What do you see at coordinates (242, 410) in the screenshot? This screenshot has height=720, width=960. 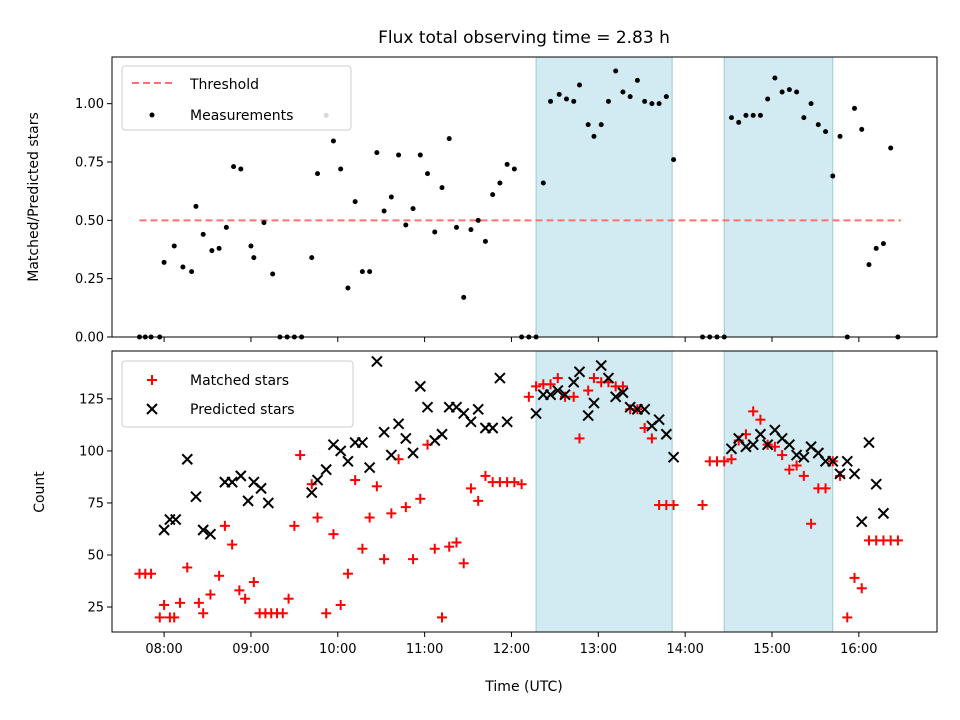 I see `bottom-legend-predicted-label: Predicted stars` at bounding box center [242, 410].